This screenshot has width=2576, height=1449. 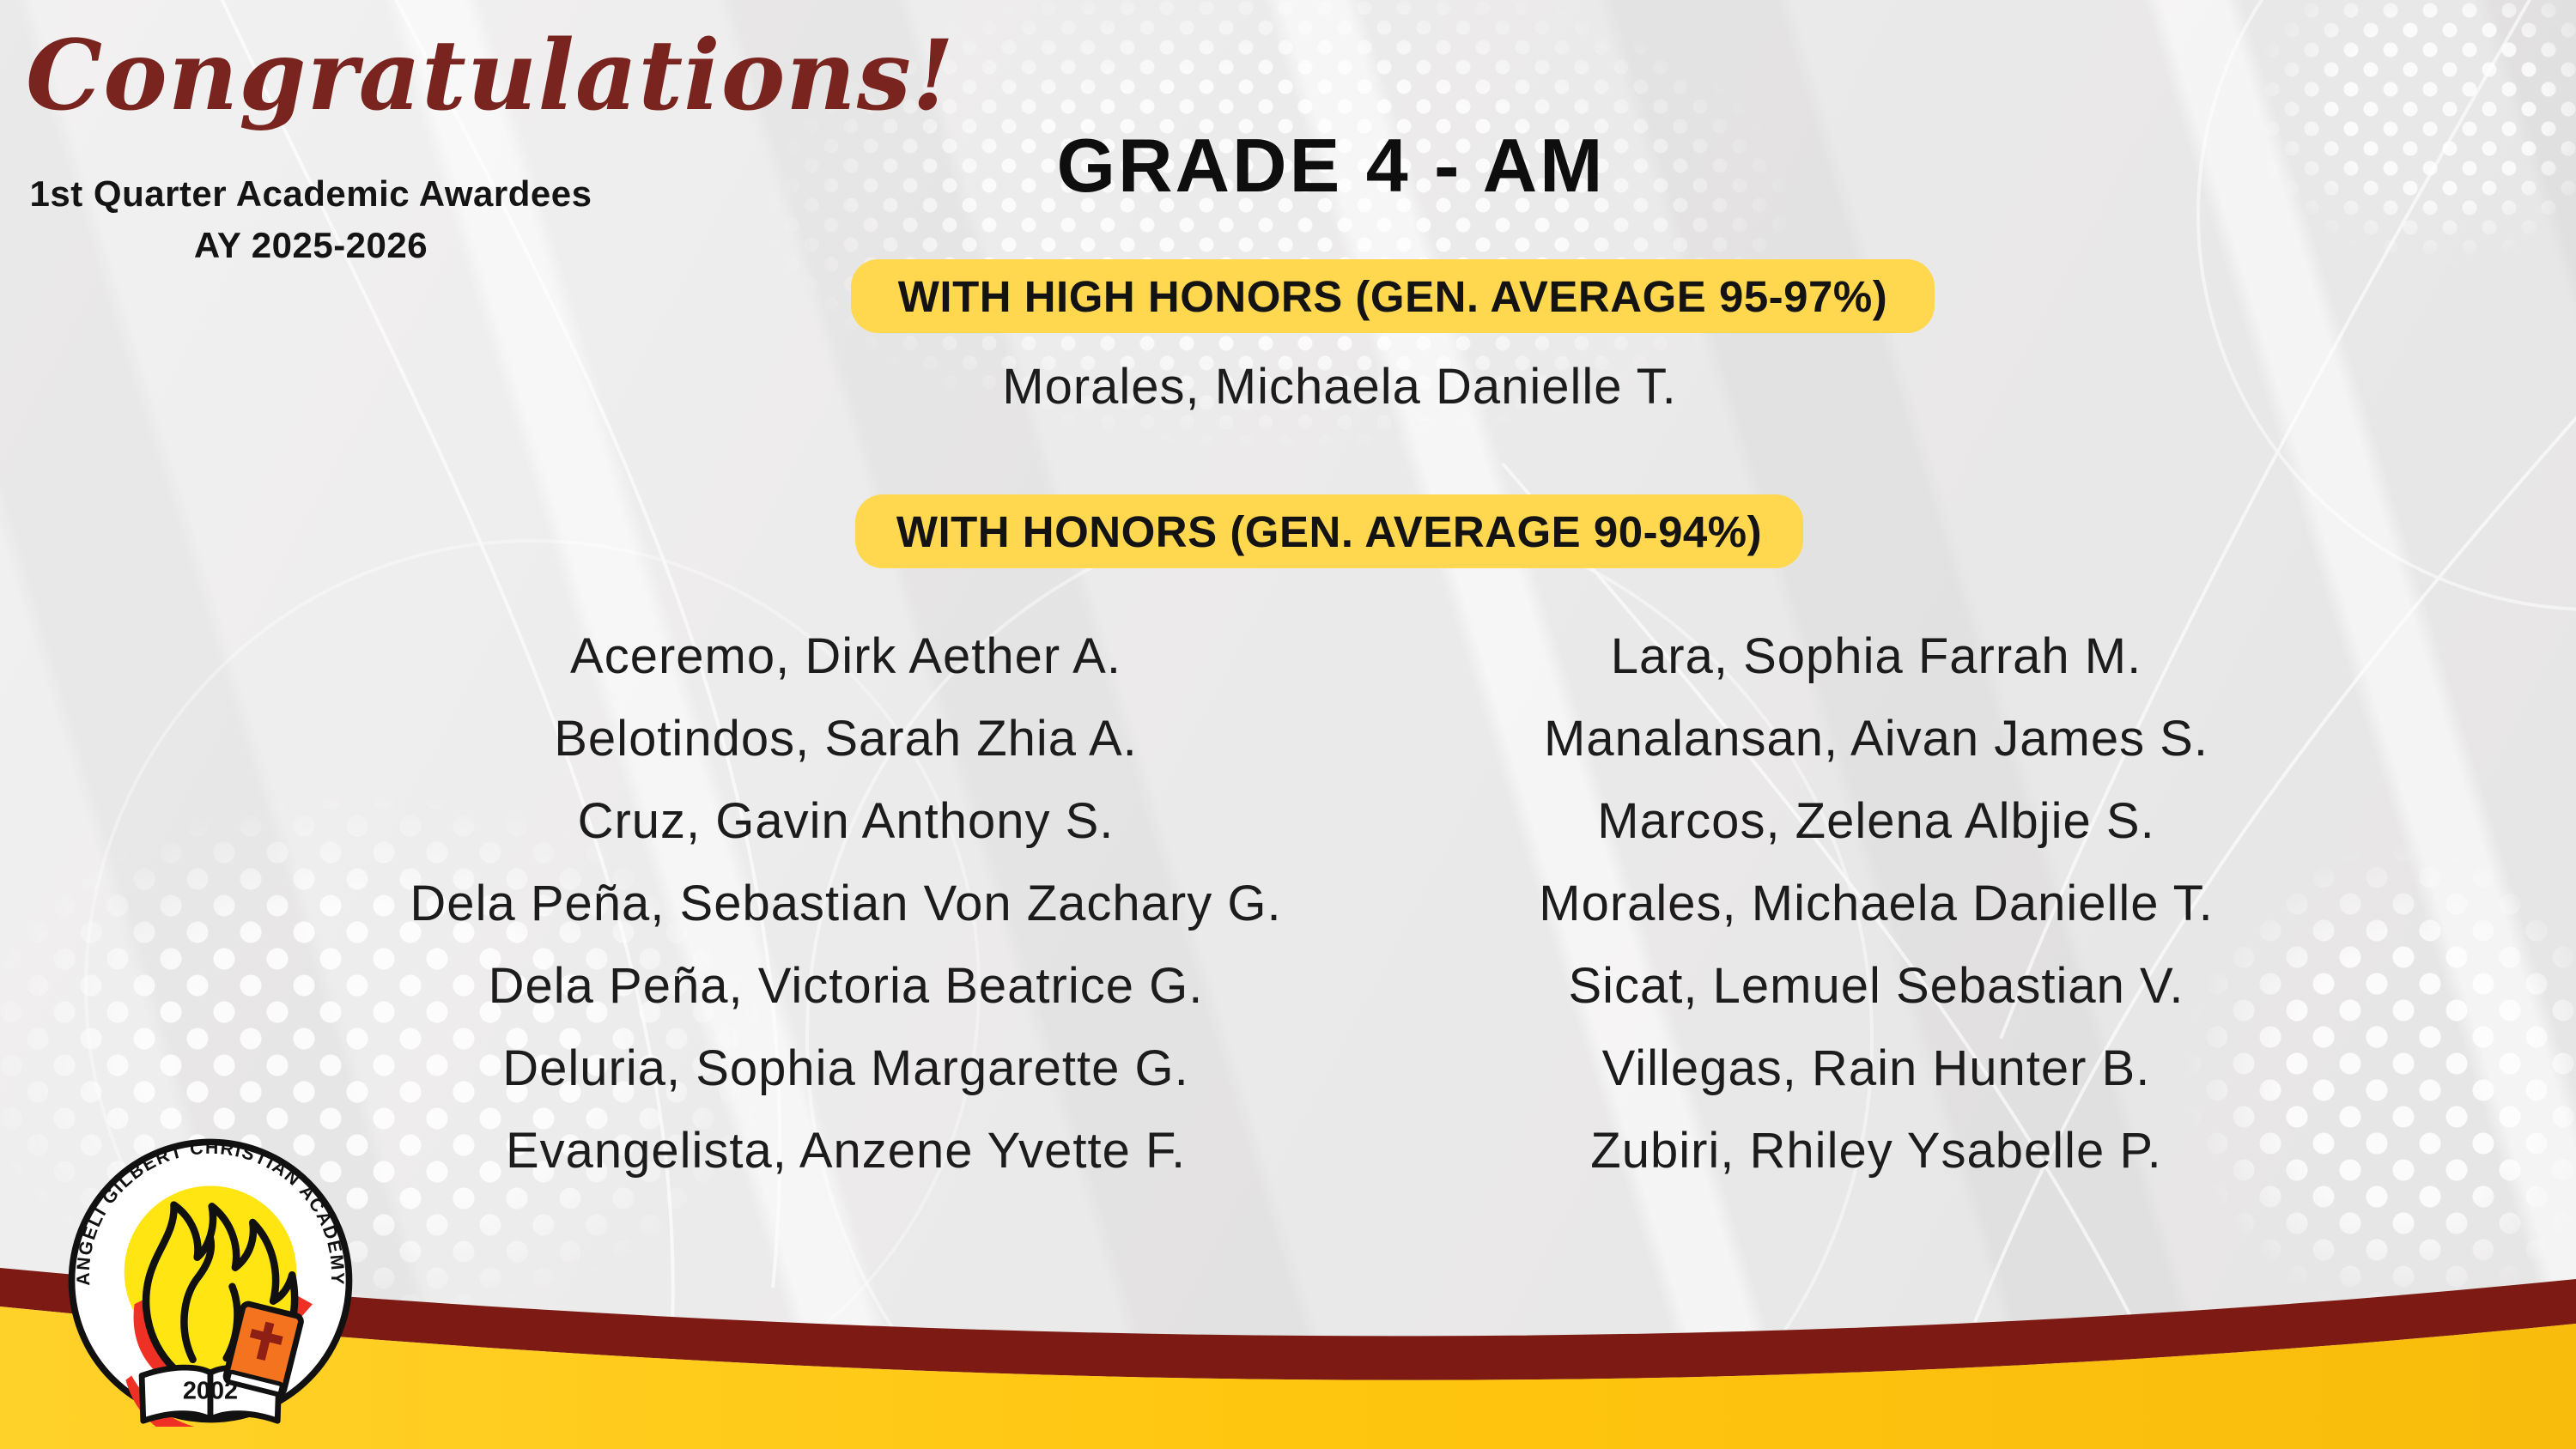 What do you see at coordinates (1876, 820) in the screenshot?
I see `awardee-name: Marcos, Zelena Albjie S.` at bounding box center [1876, 820].